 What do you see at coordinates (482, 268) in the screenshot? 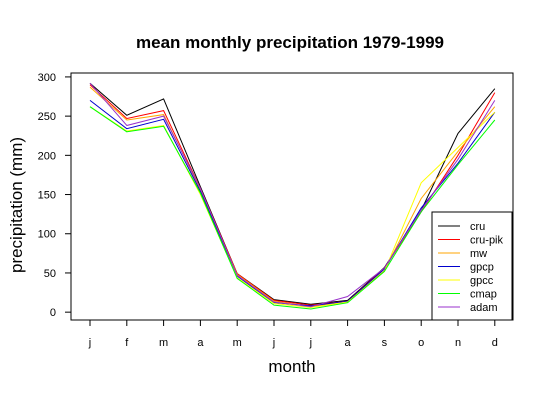
I see `legend-label: gpcp` at bounding box center [482, 268].